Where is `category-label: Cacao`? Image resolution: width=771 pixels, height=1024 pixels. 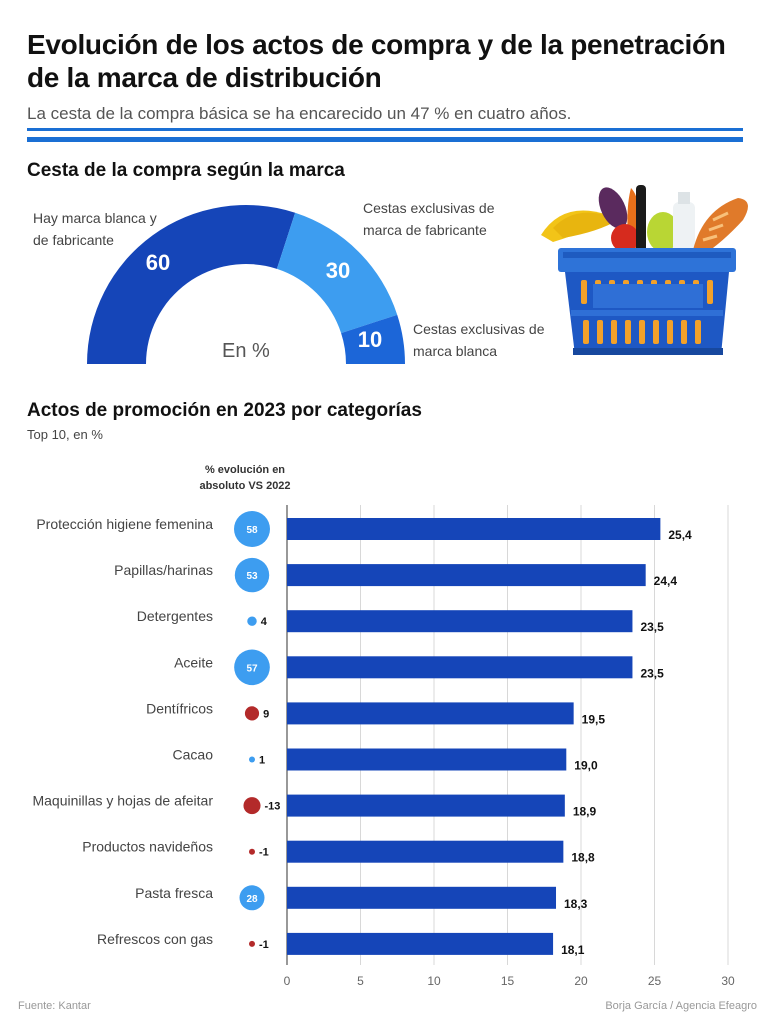 category-label: Cacao is located at coordinates (193, 755).